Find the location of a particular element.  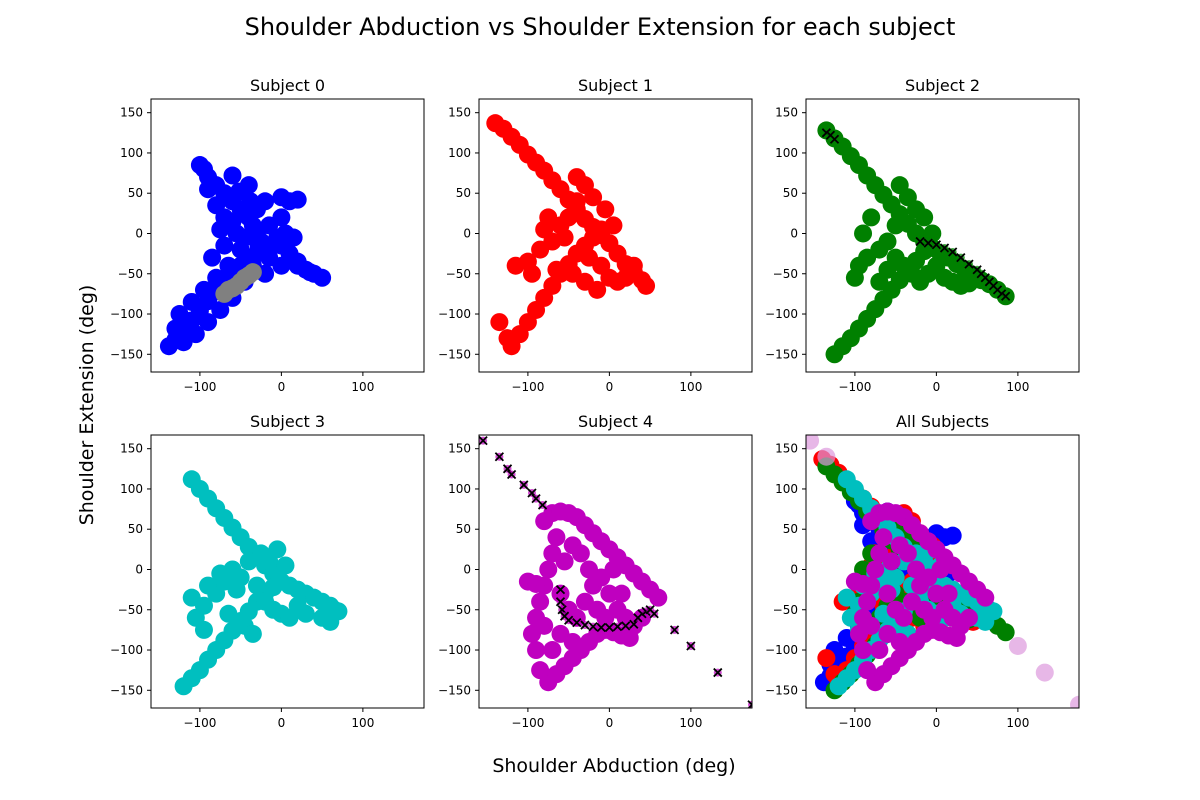

subplot-0: Subject 0 −100 0 100 −150 −100 −50 0 50 100 150 is located at coordinates (267, 235).